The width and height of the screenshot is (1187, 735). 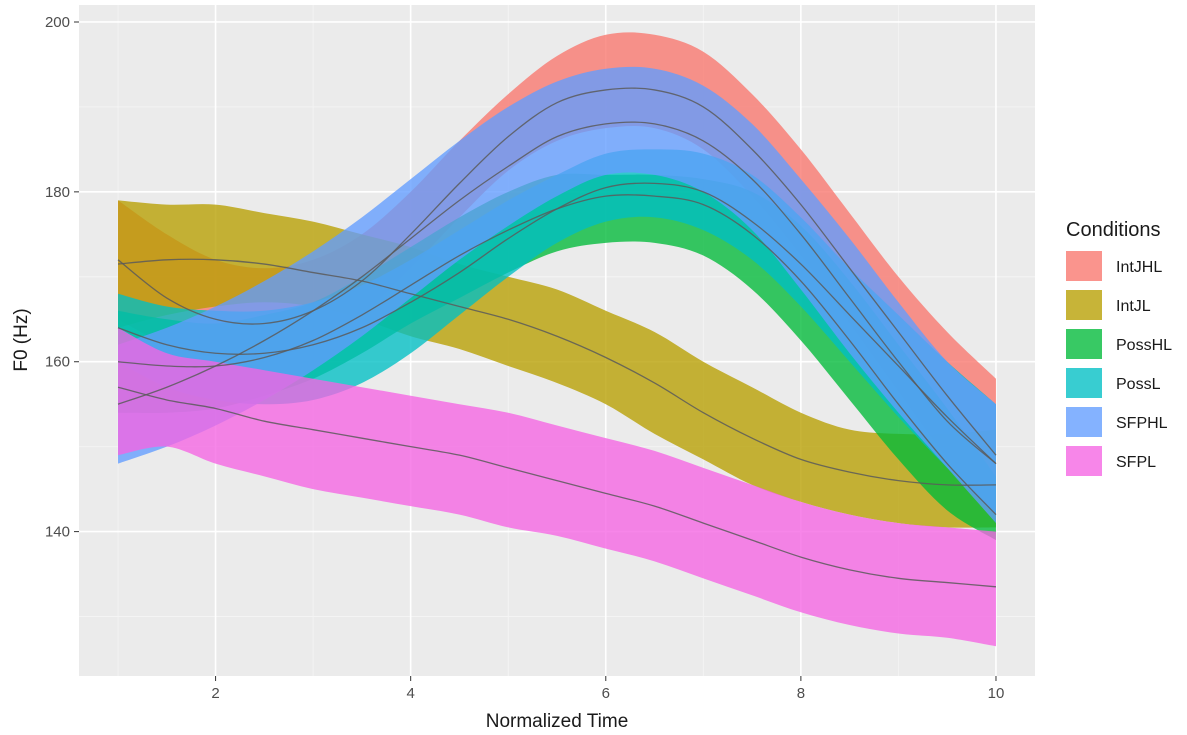 I want to click on y-tick-label: 180, so click(x=57, y=192).